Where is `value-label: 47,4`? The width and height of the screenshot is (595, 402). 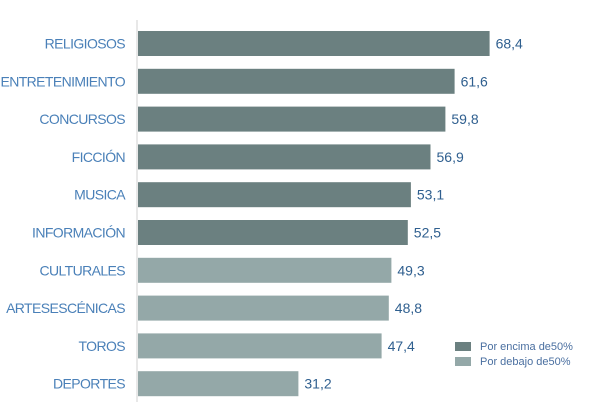 value-label: 47,4 is located at coordinates (401, 346).